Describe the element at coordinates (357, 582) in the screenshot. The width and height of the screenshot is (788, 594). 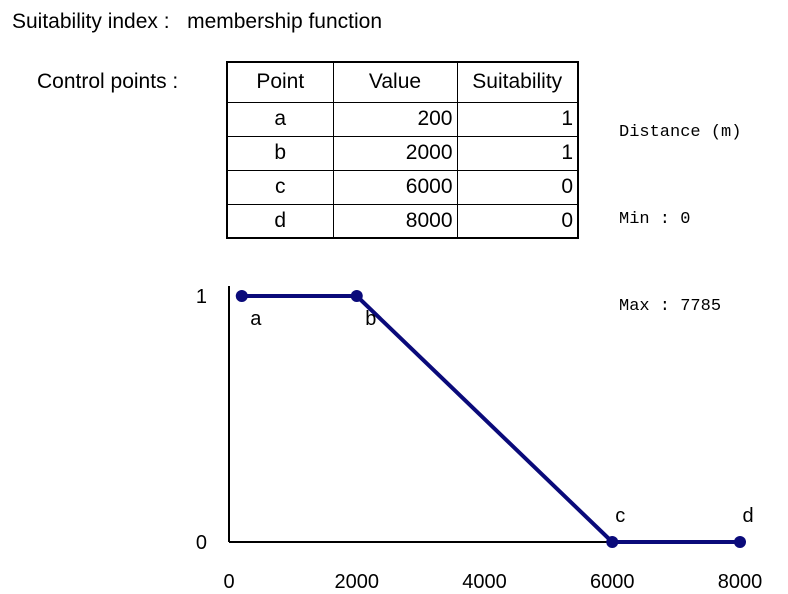
I see `x-tick-label: 2000` at that location.